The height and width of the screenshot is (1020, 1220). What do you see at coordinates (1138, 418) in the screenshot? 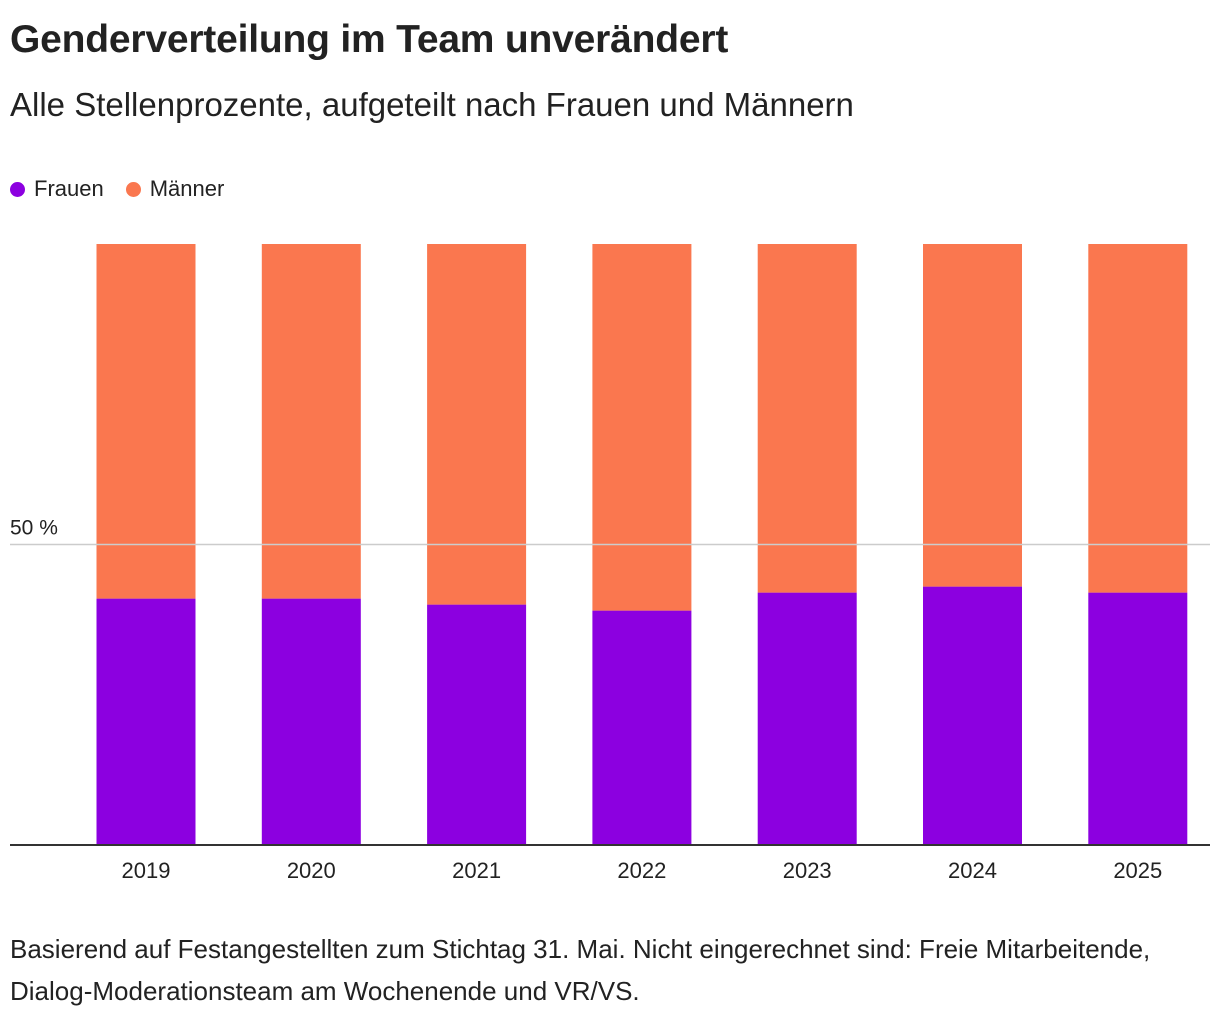
I see `bar-maenner-2025` at bounding box center [1138, 418].